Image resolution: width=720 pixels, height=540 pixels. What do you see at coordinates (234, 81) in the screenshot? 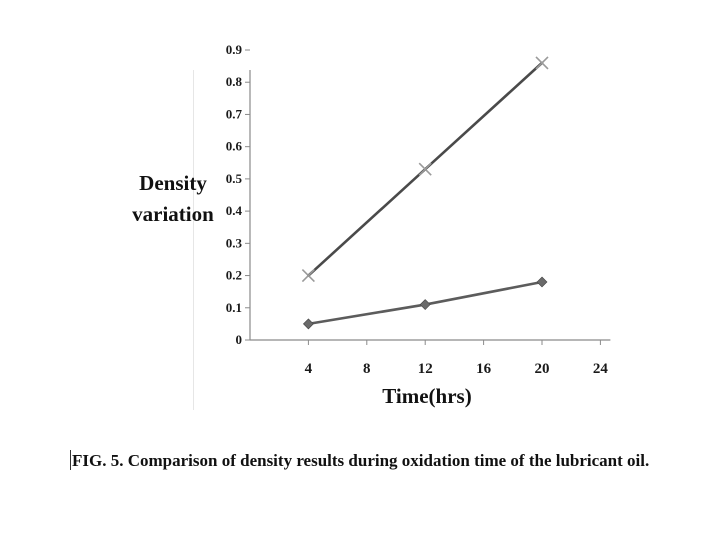
I see `y-tick-label: 0.8` at bounding box center [234, 81].